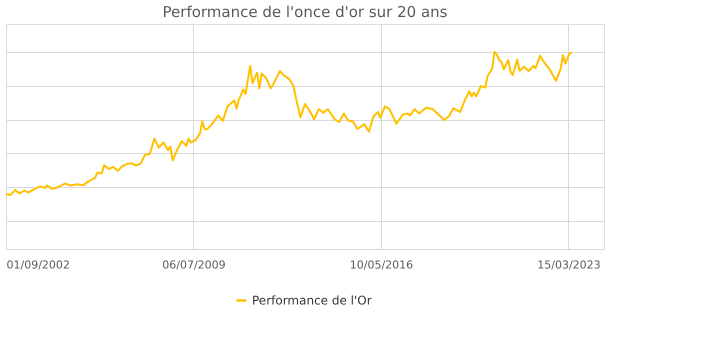  What do you see at coordinates (569, 265) in the screenshot?
I see `x-tick-label: 15/03/2023` at bounding box center [569, 265].